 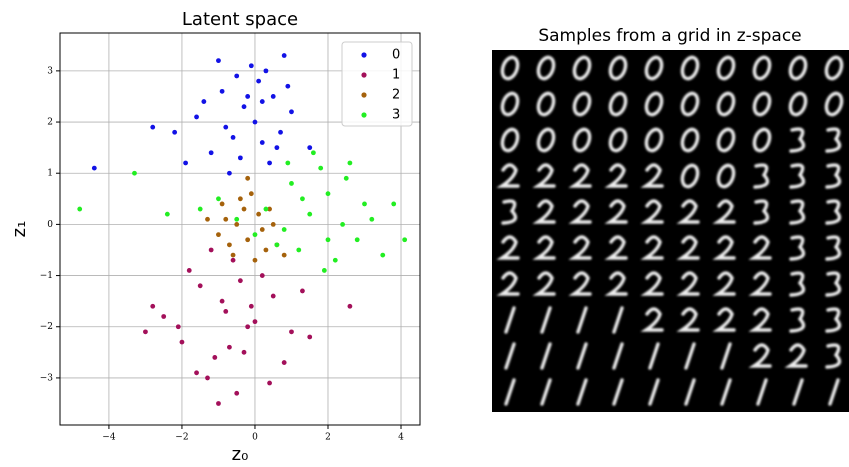 What do you see at coordinates (396, 75) in the screenshot?
I see `legend-label: 1` at bounding box center [396, 75].